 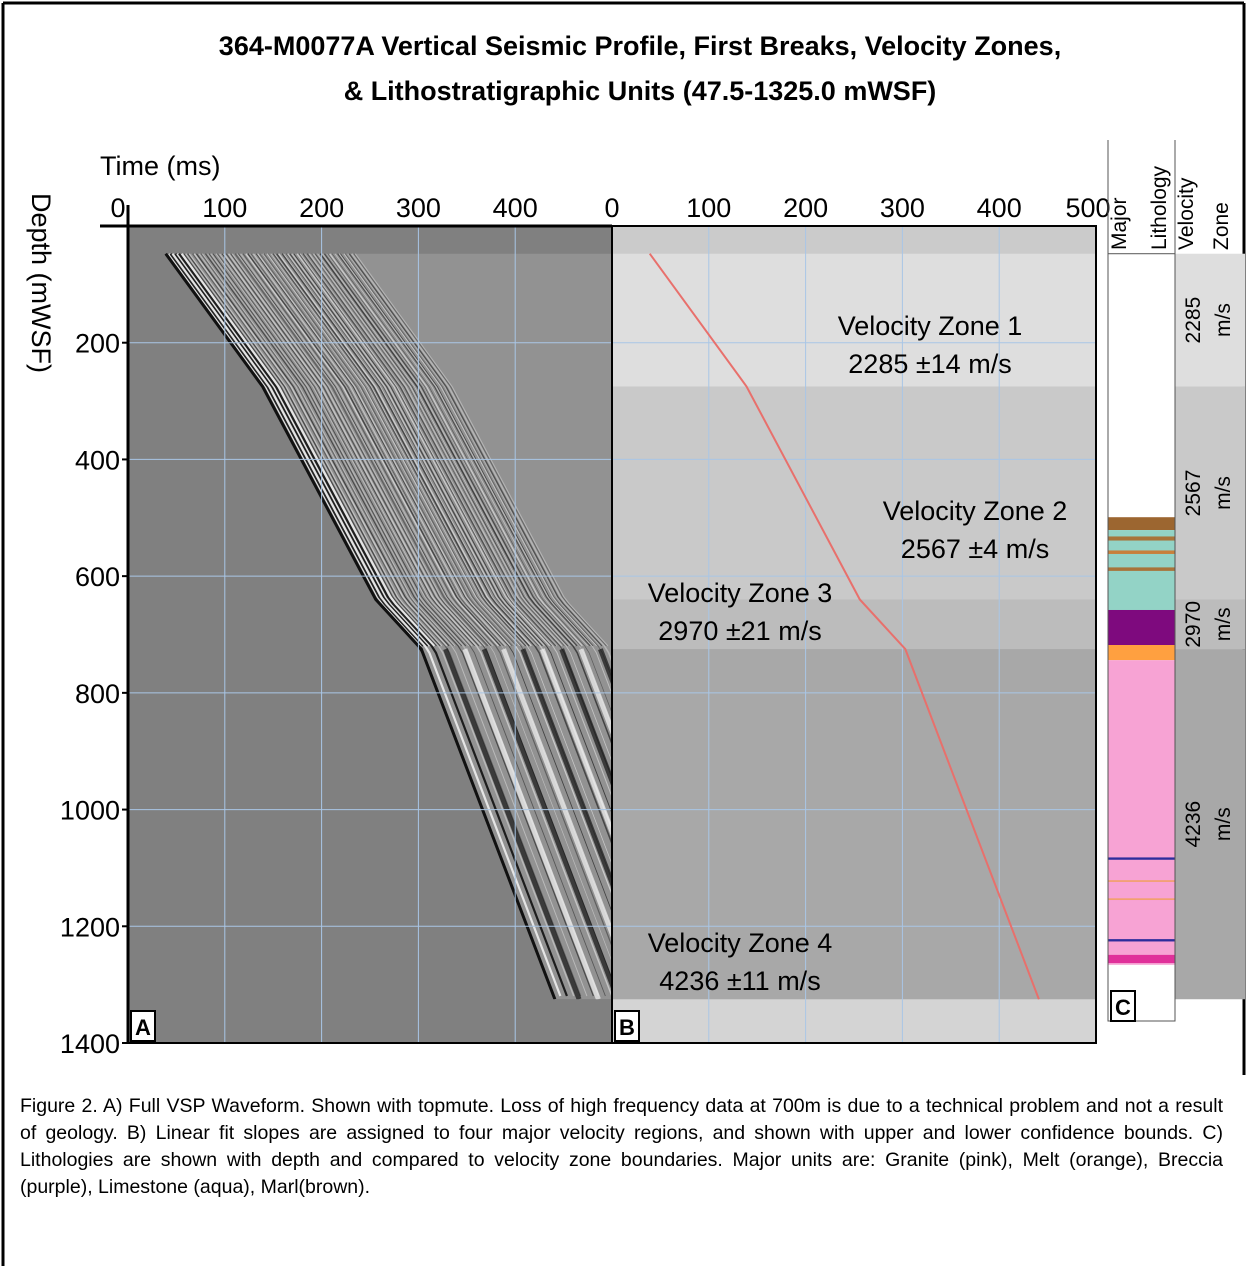 What do you see at coordinates (1193, 493) in the screenshot?
I see `zone-velocity-value: 2567` at bounding box center [1193, 493].